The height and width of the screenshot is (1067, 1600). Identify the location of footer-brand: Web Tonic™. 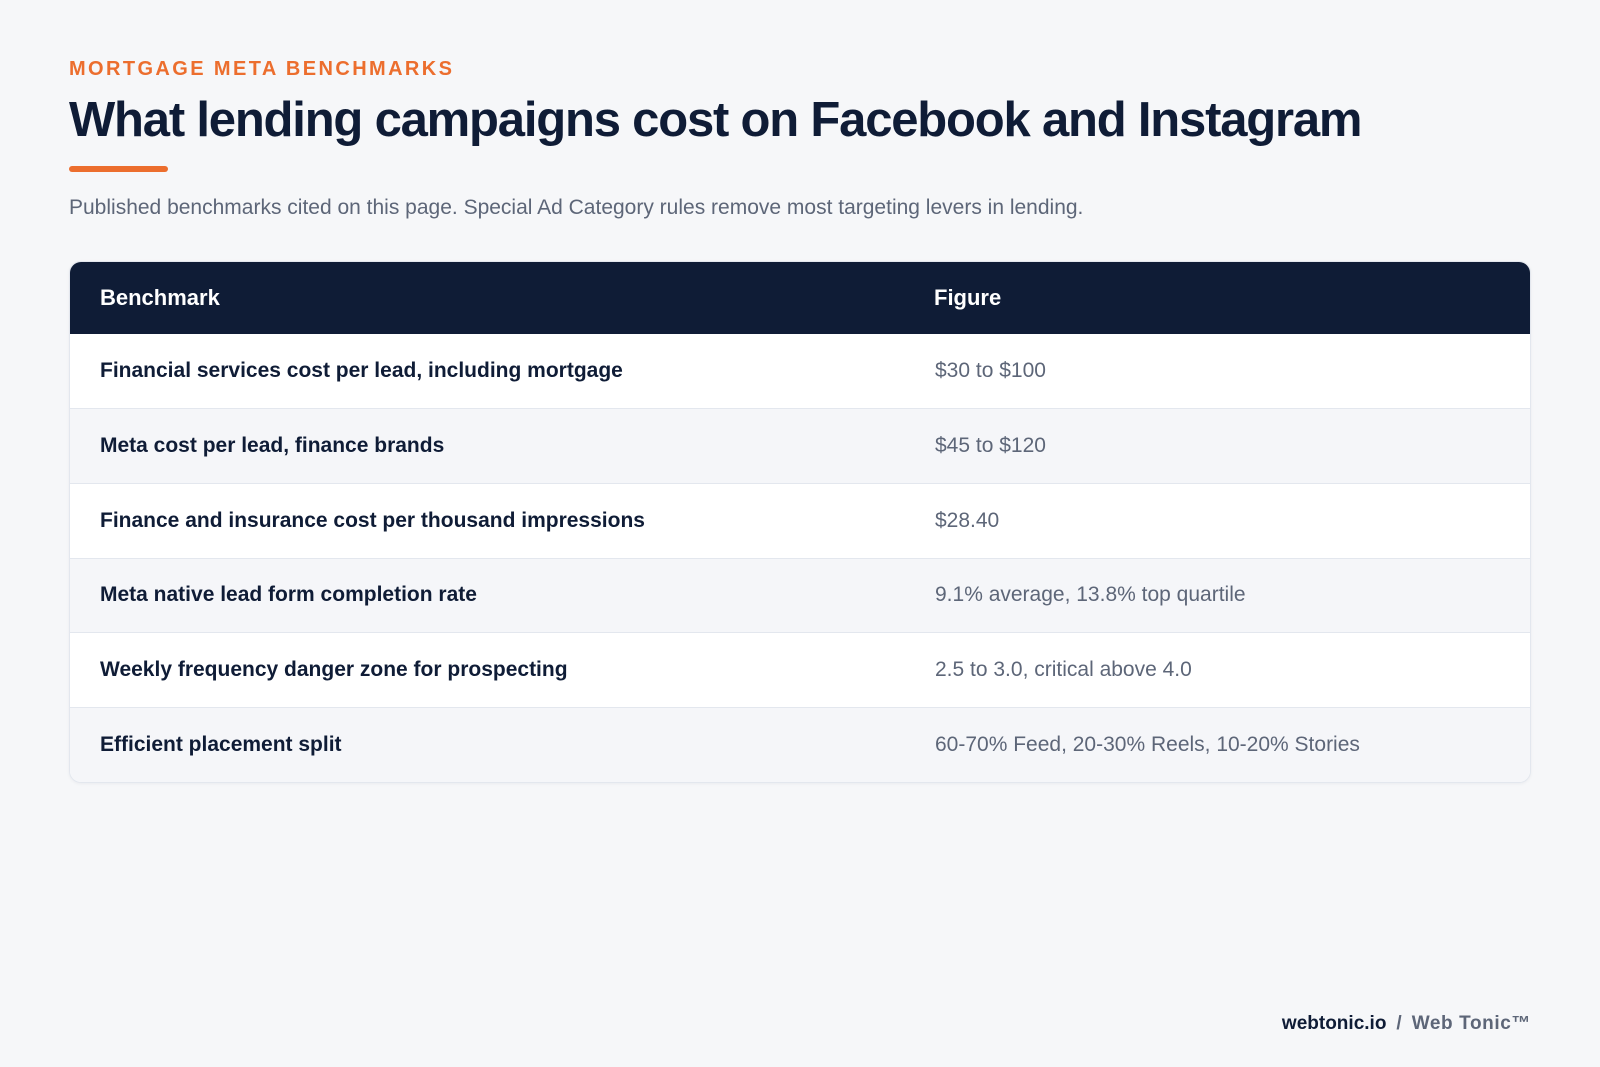
(1471, 1023).